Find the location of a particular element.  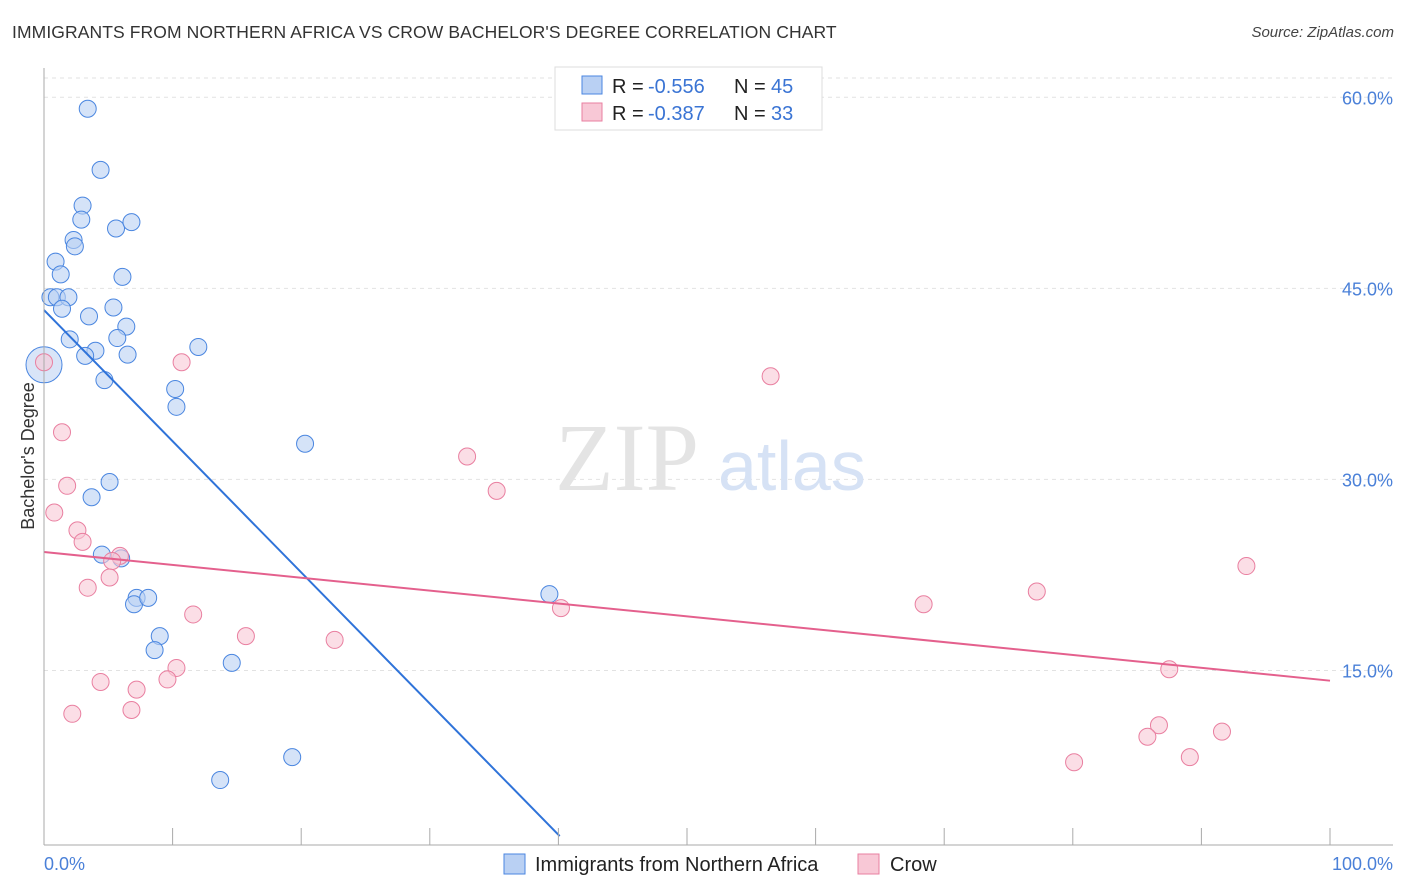

y-tick-labels: 15.0% 30.0% 45.0% 60.0% is located at coordinates (1367, 384).